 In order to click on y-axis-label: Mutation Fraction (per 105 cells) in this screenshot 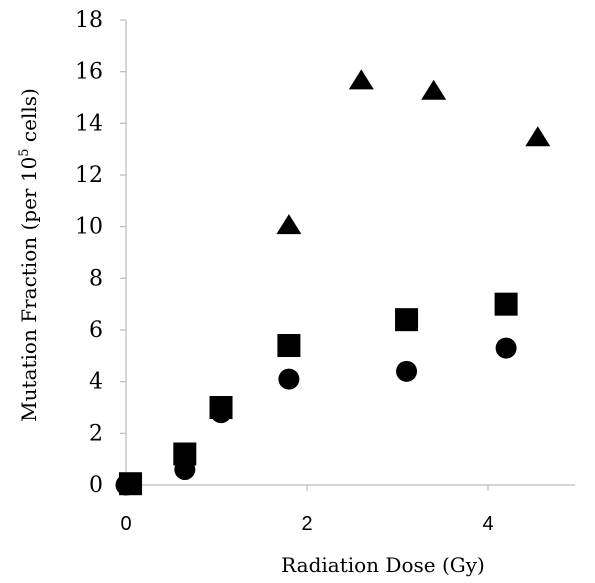, I will do `click(29, 255)`.